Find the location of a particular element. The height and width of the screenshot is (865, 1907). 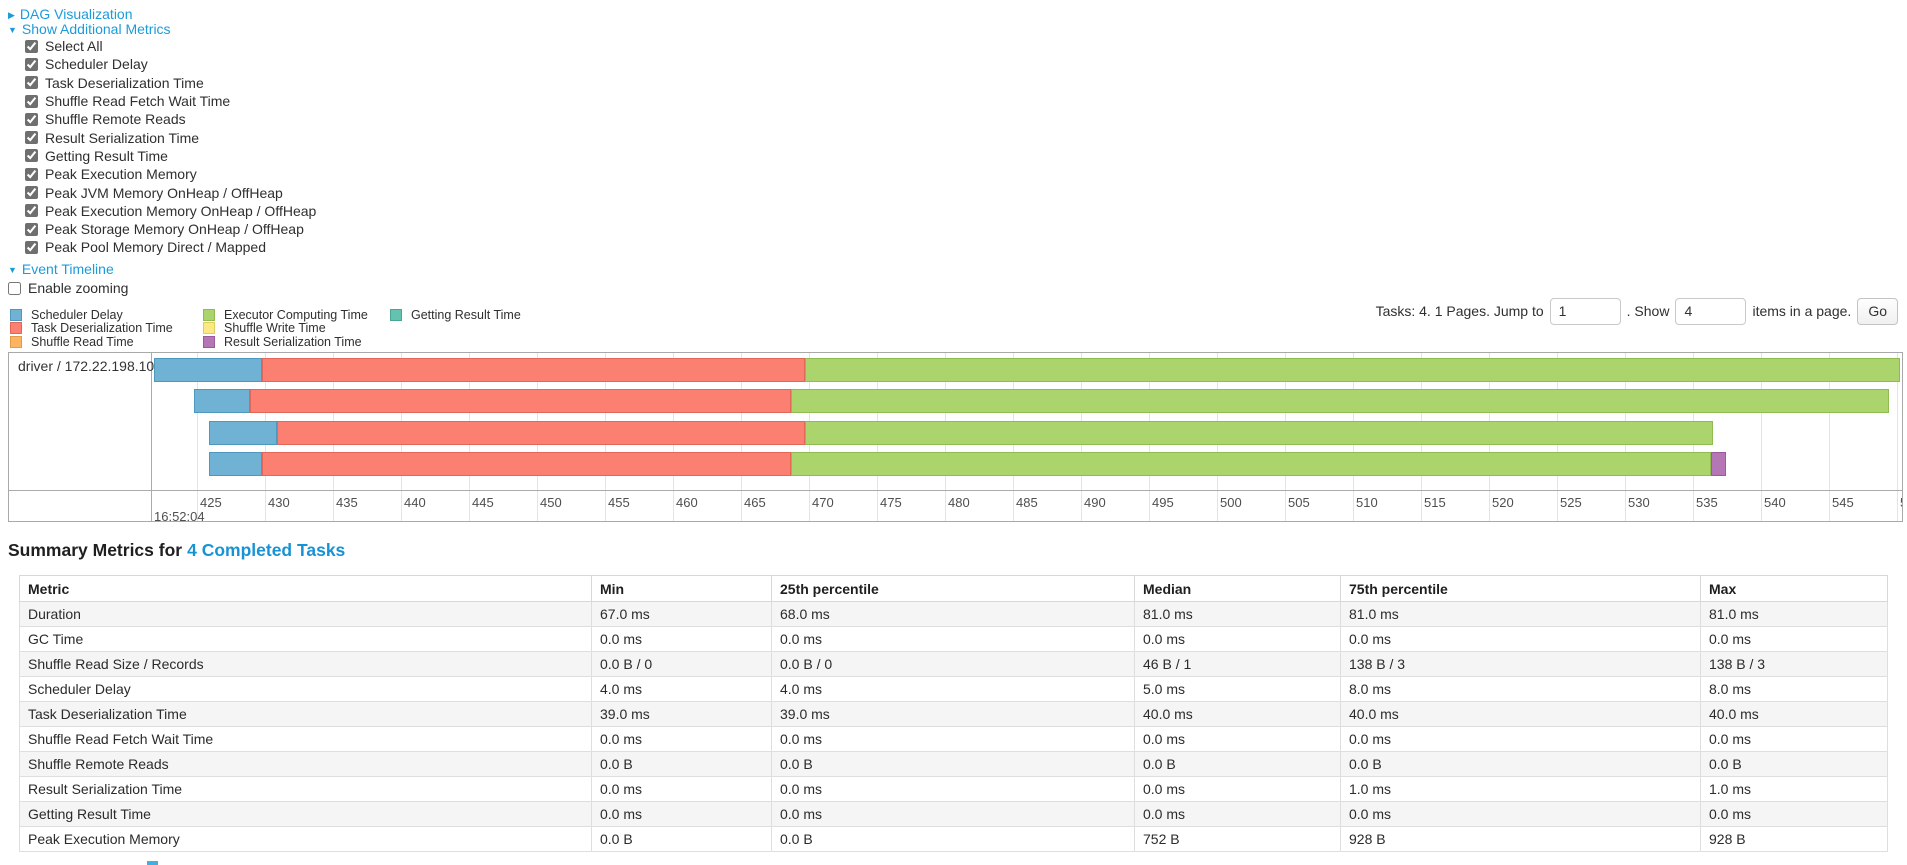

metric-option-peak-jvm-memory-onheap-offheap: Peak JVM Memory OnHeap / OffHeap is located at coordinates (170, 192).